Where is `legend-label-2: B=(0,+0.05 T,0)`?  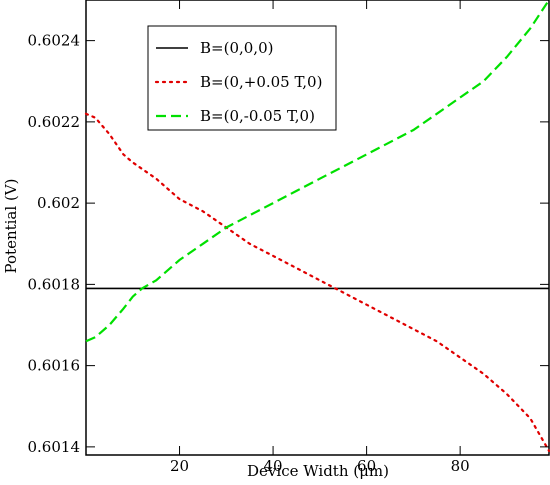
legend-label-2: B=(0,+0.05 T,0) is located at coordinates (261, 82).